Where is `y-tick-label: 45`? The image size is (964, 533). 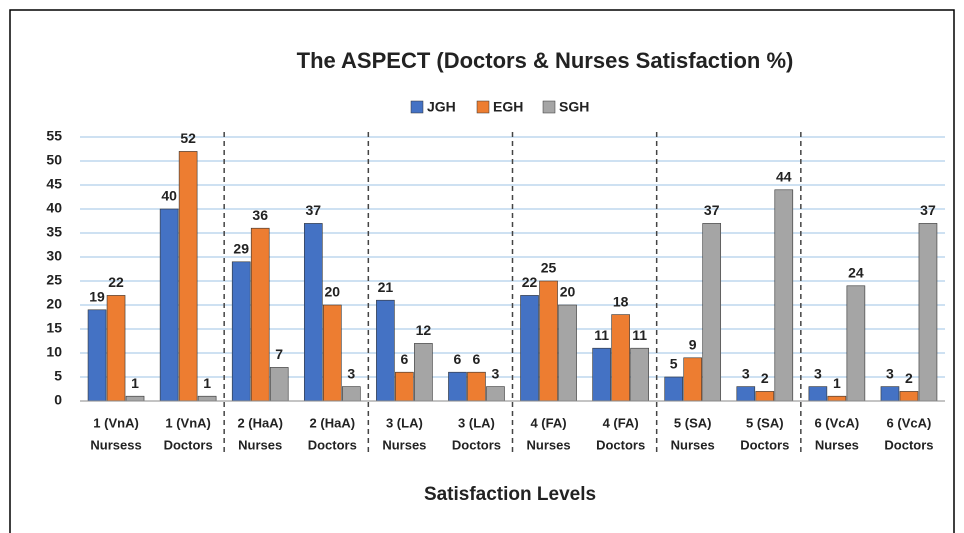
y-tick-label: 45 is located at coordinates (54, 184).